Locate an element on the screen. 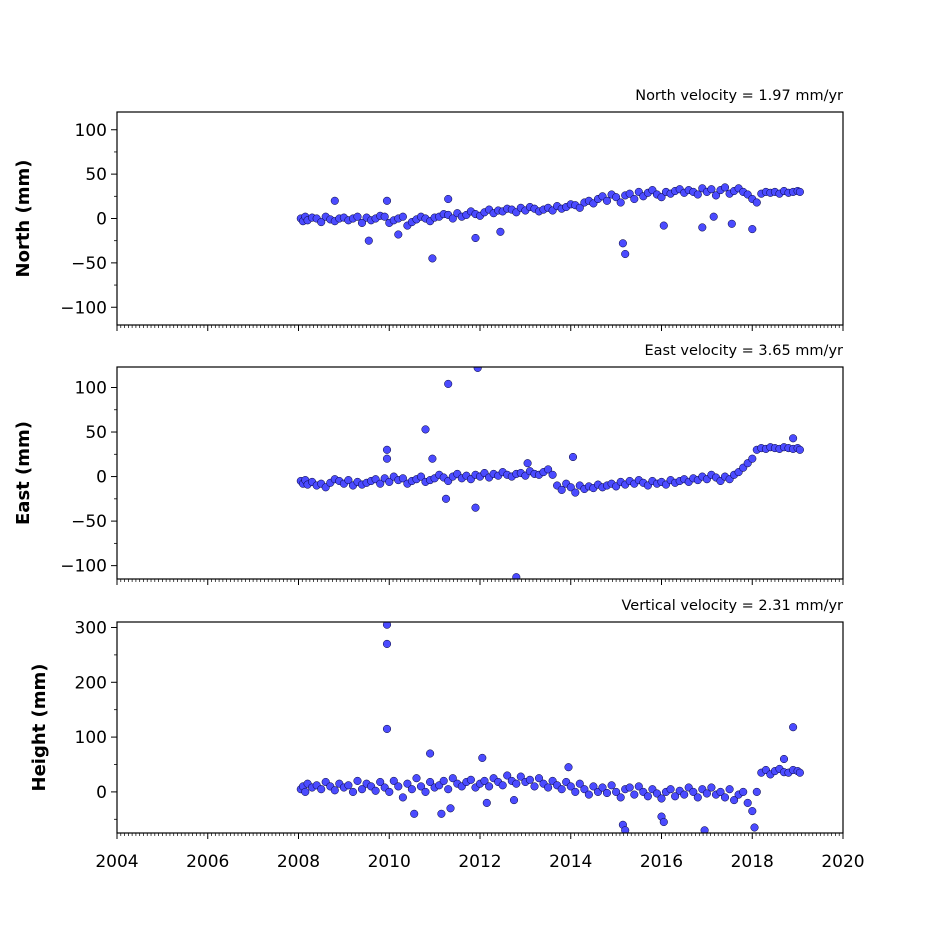 Image resolution: width=937 pixels, height=937 pixels. y-axis-label: East (mm) is located at coordinates (23, 473).